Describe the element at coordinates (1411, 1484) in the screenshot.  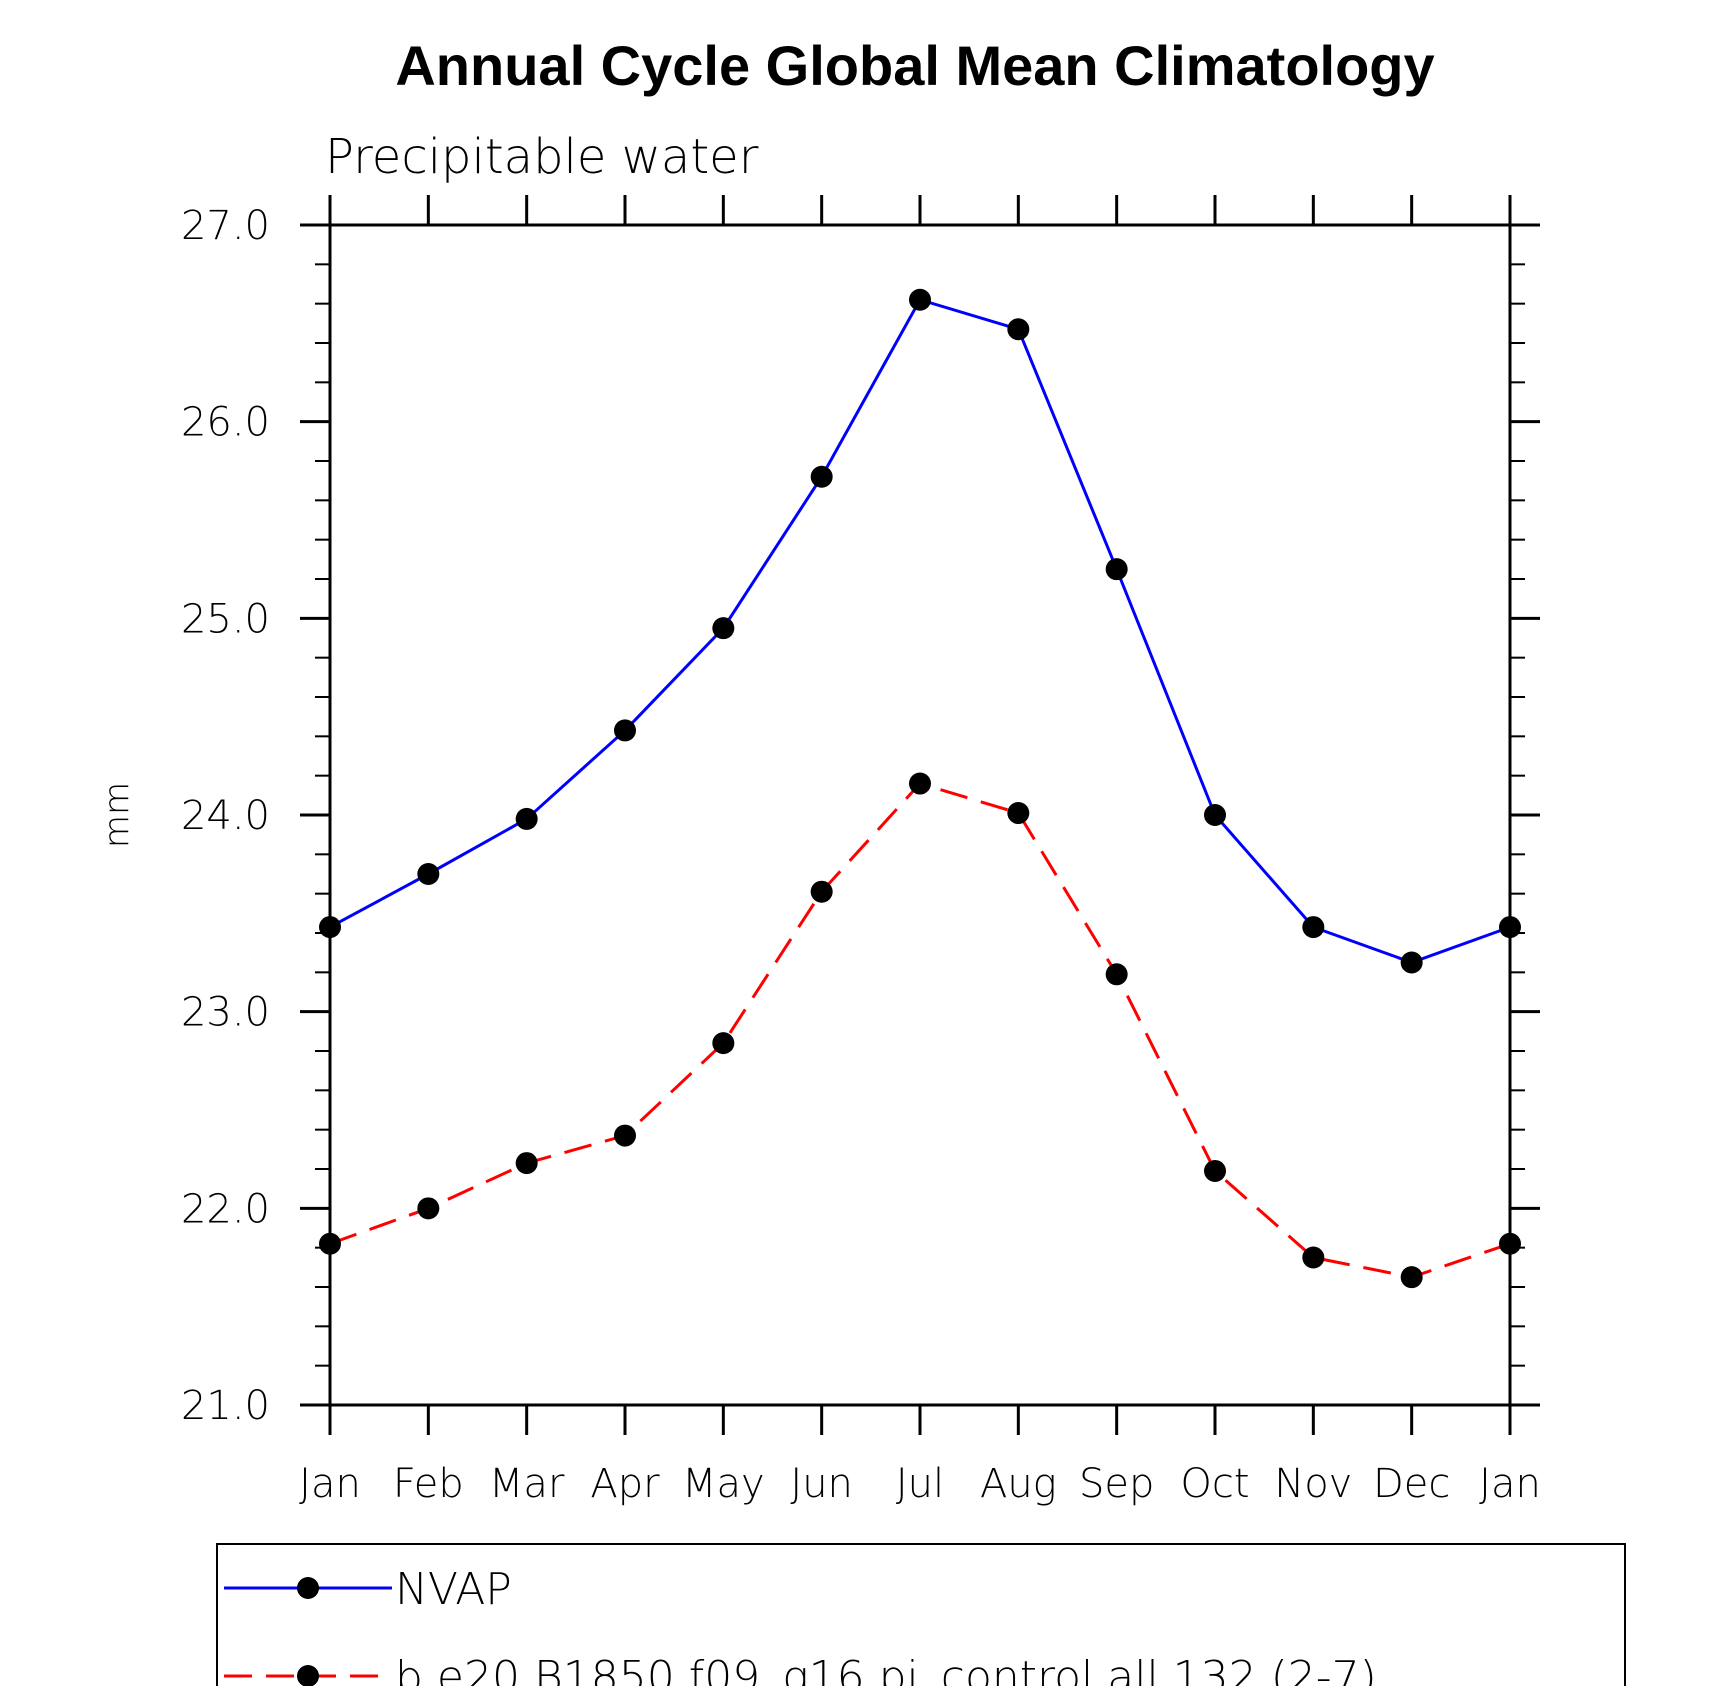
I see `x-tick-label: Dec` at that location.